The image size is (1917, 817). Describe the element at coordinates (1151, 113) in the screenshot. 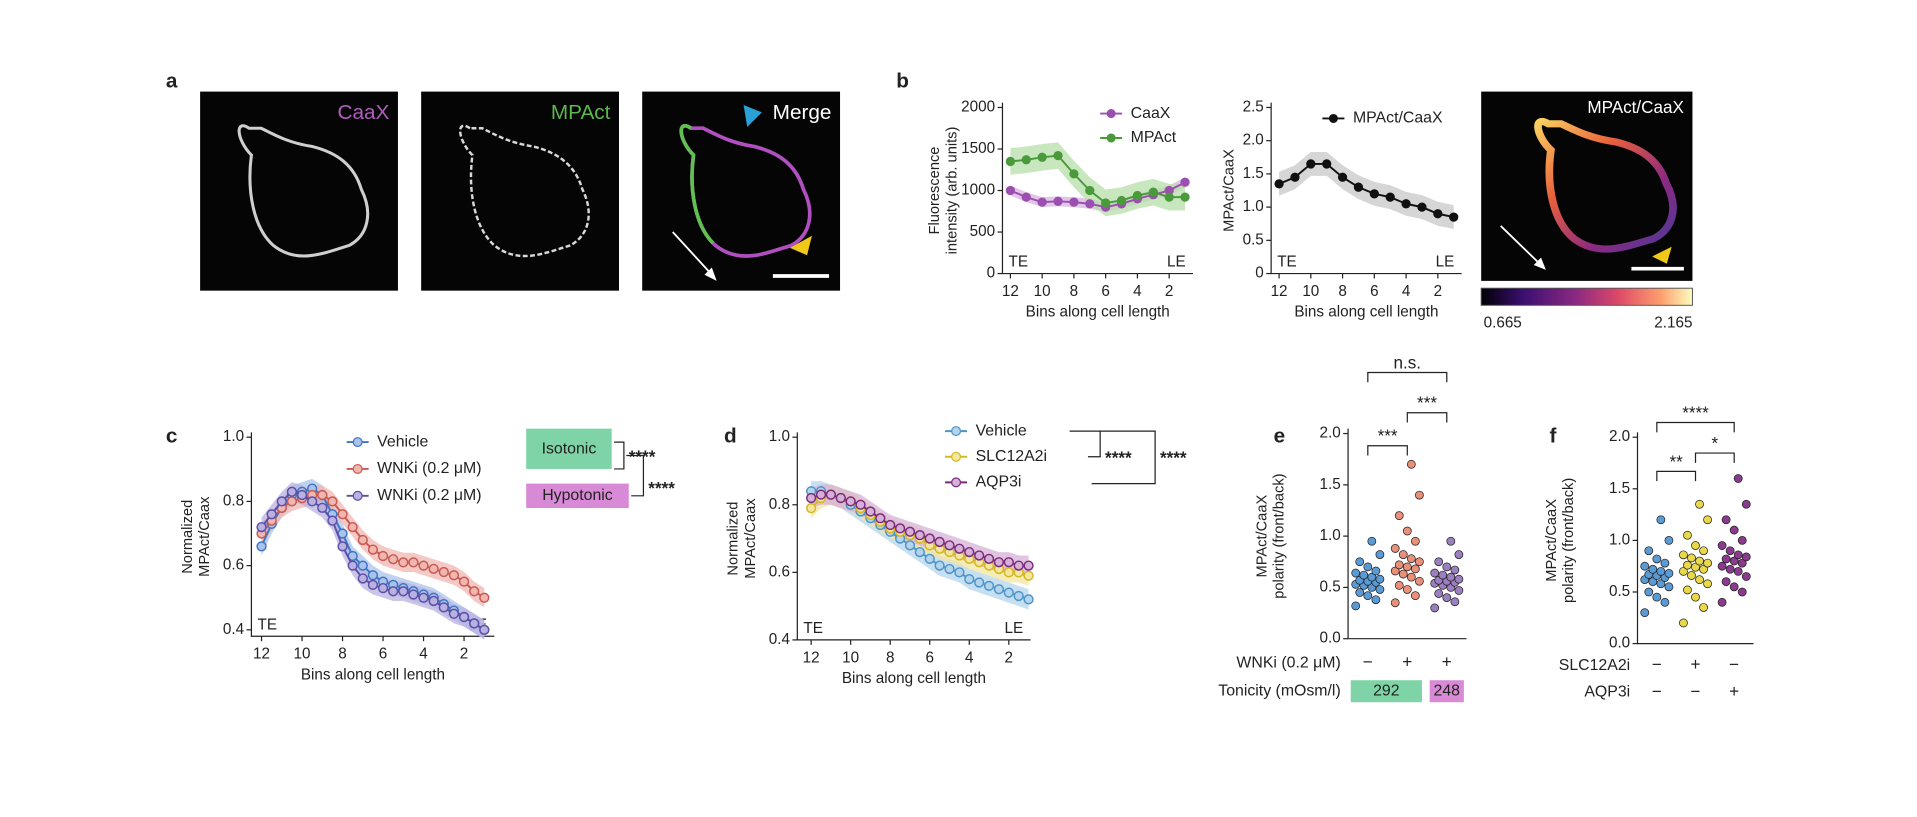

I see `legend-label: CaaX` at that location.